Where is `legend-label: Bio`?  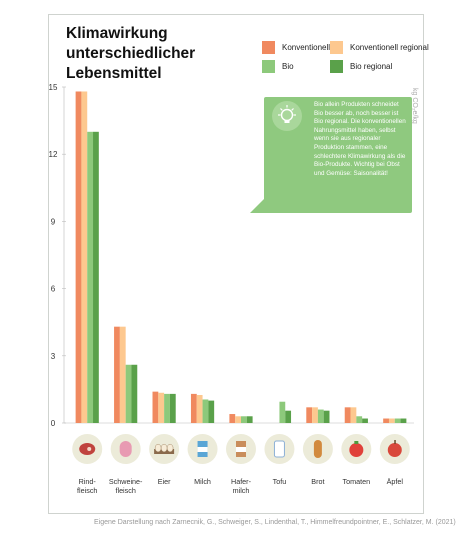
legend-label: Bio is located at coordinates (288, 66).